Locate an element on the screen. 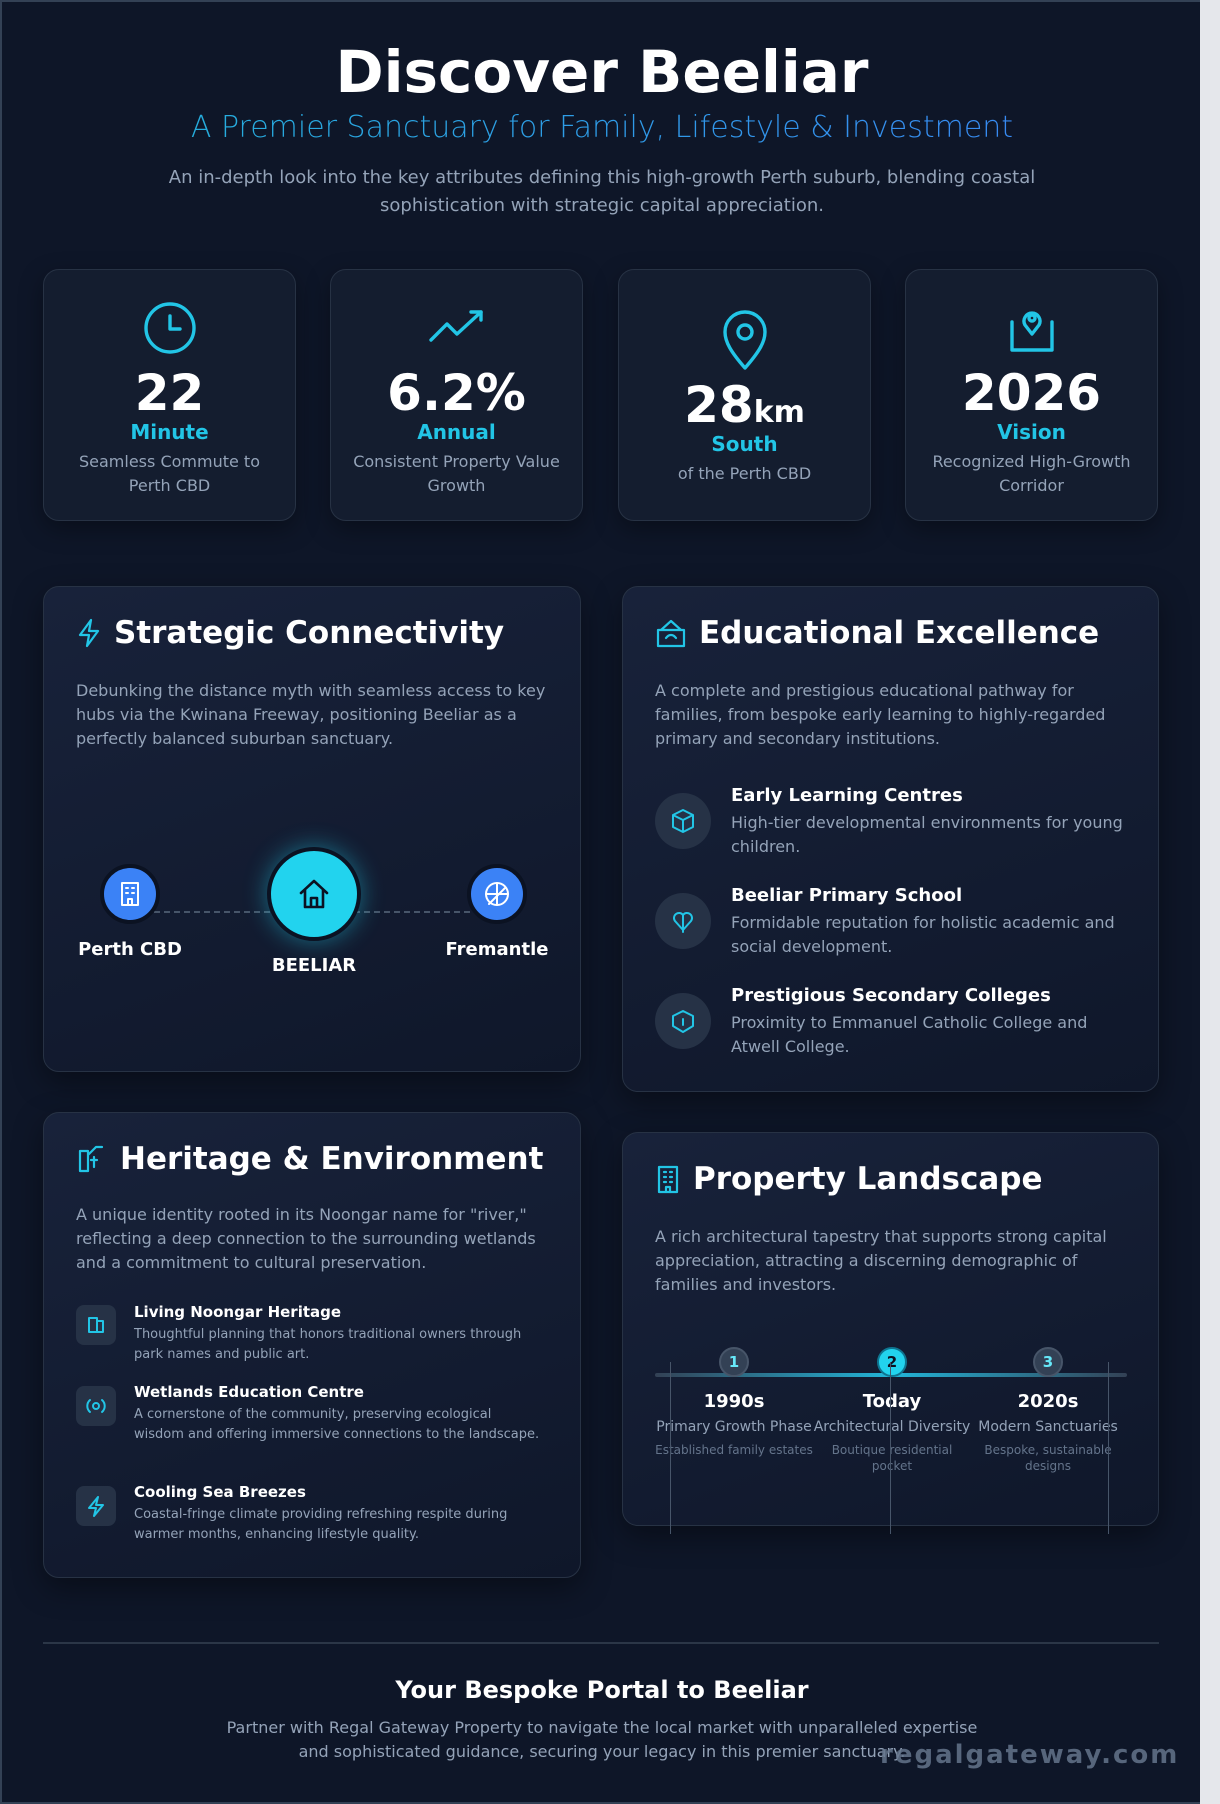 The height and width of the screenshot is (1804, 1220). card-header: Property Landscape is located at coordinates (849, 1179).